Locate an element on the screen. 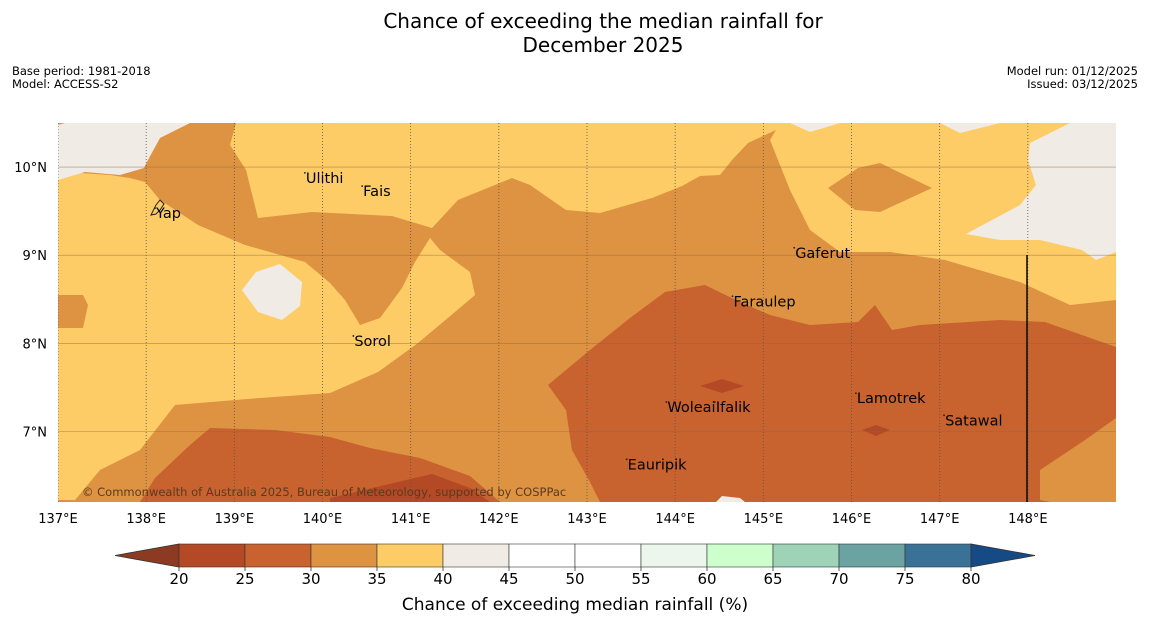 The height and width of the screenshot is (644, 1150). place-label-ifalik: Ifalik is located at coordinates (733, 408).